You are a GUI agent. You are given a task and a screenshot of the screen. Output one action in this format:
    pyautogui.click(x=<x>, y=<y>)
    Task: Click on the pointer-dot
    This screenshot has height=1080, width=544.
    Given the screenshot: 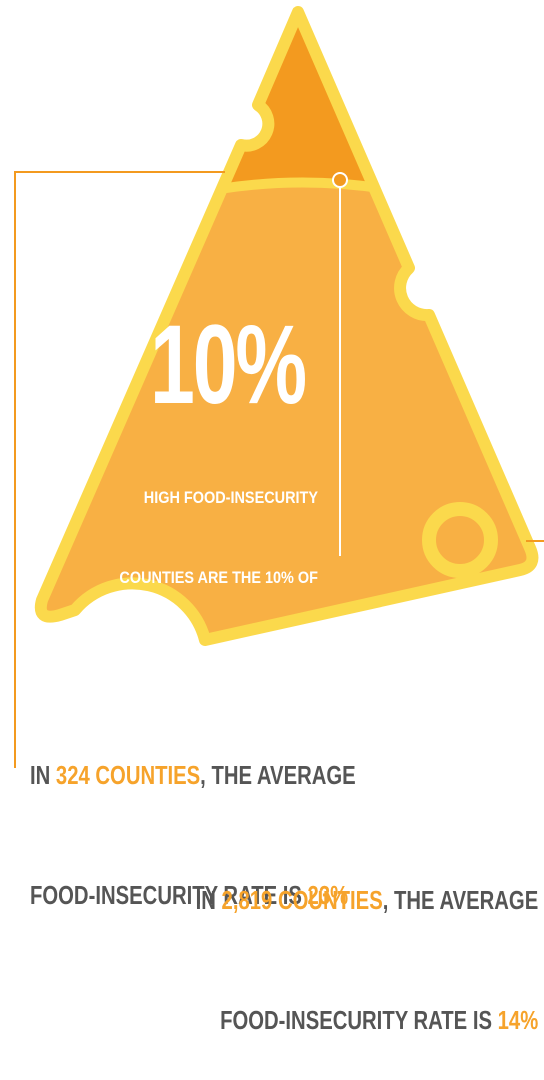 What is the action you would take?
    pyautogui.click(x=340, y=180)
    